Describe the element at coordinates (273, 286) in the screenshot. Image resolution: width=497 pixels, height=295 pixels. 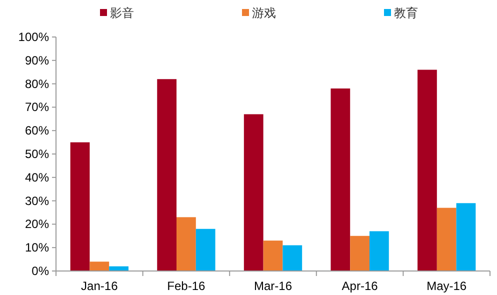
I see `x-tick-label: Mar-16` at that location.